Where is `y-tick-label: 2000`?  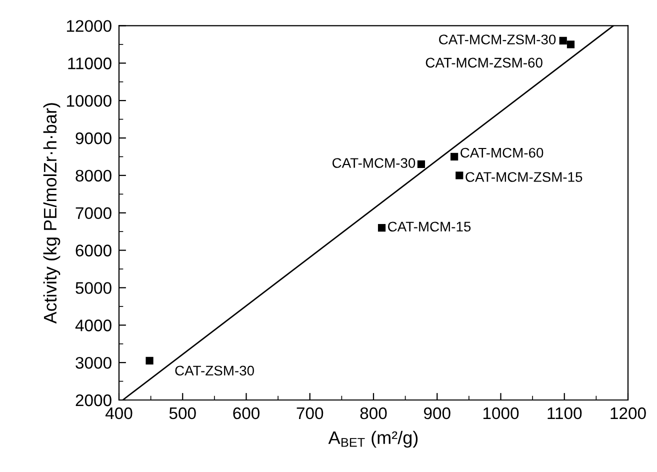
y-tick-label: 2000 is located at coordinates (94, 400).